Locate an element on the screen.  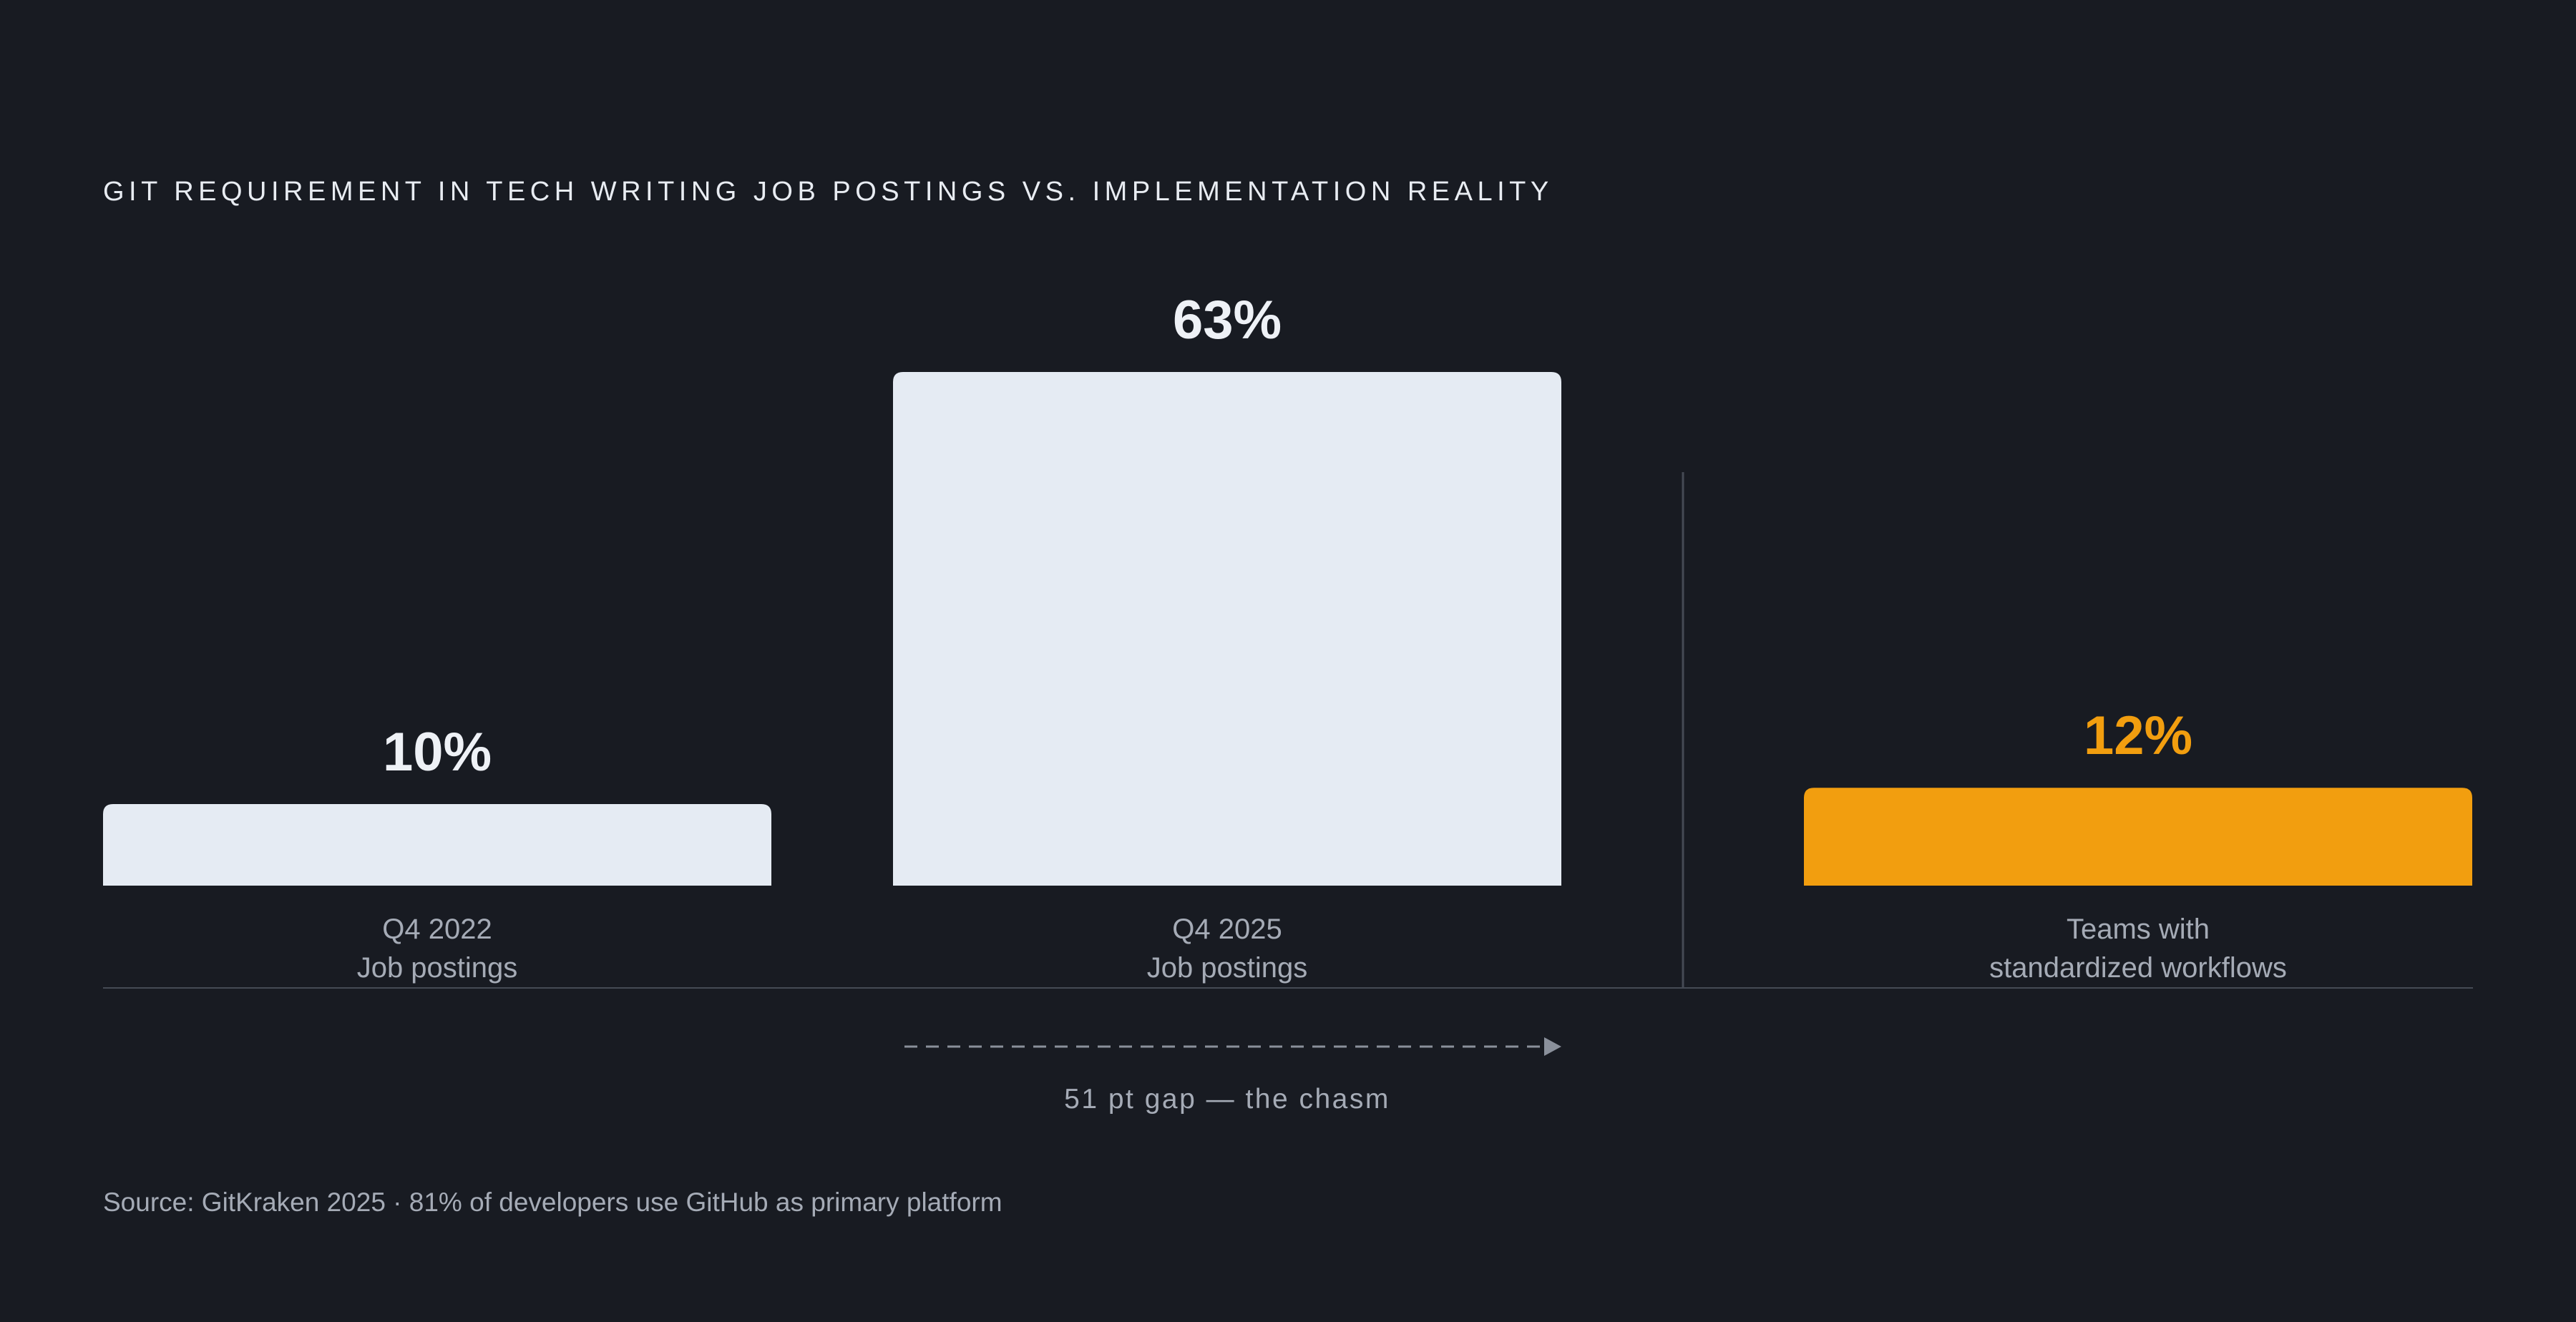
value-label-3: 12% is located at coordinates (2138, 735).